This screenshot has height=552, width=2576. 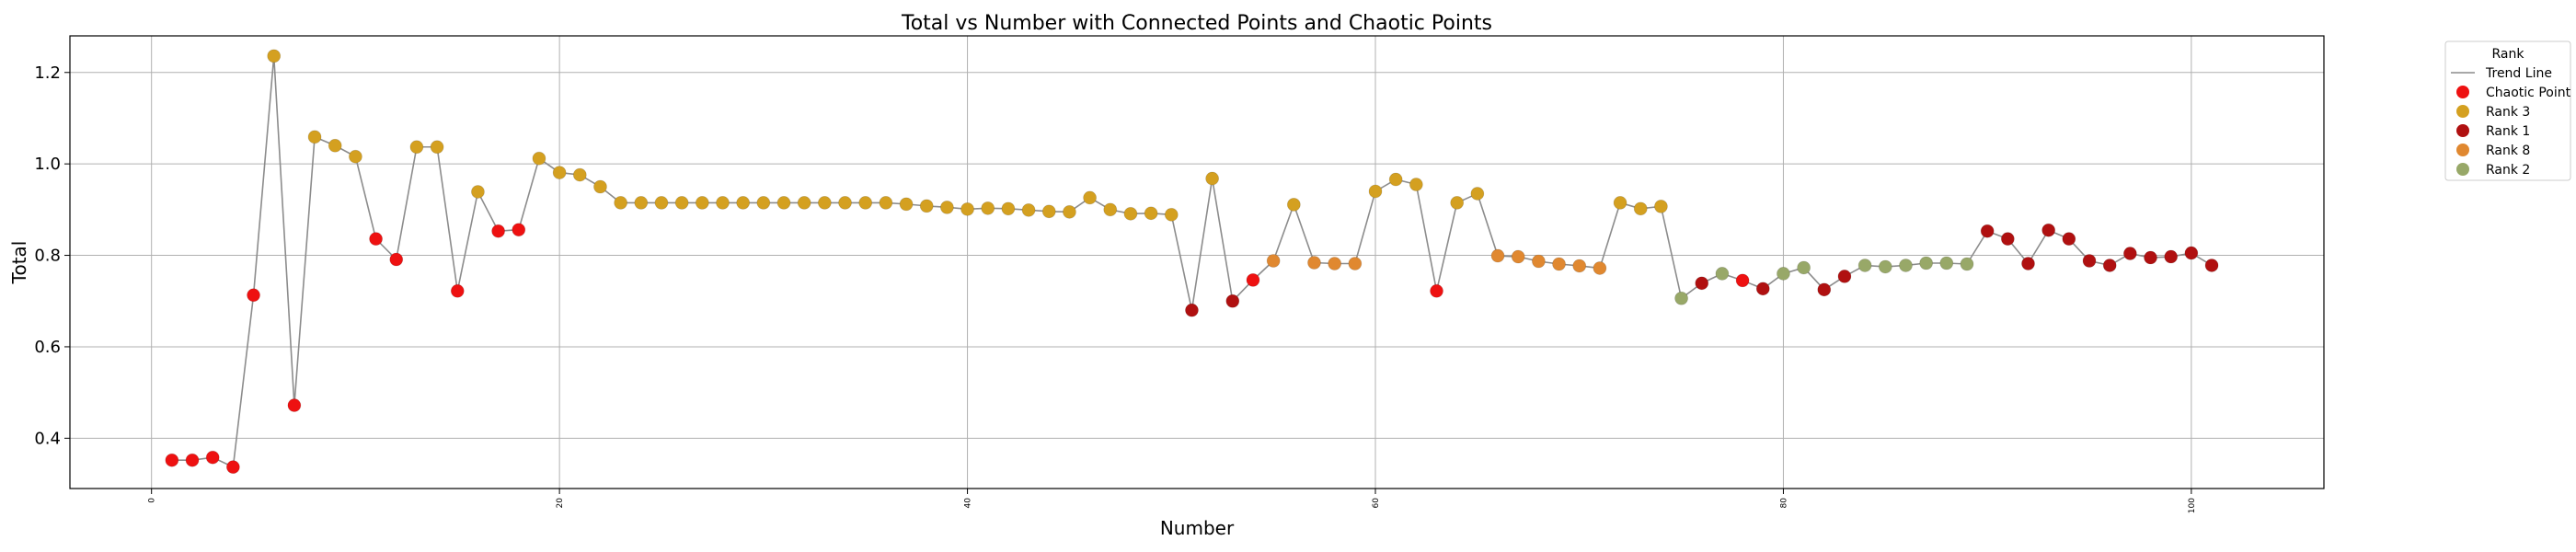 What do you see at coordinates (2508, 131) in the screenshot?
I see `legend-label: Rank 1` at bounding box center [2508, 131].